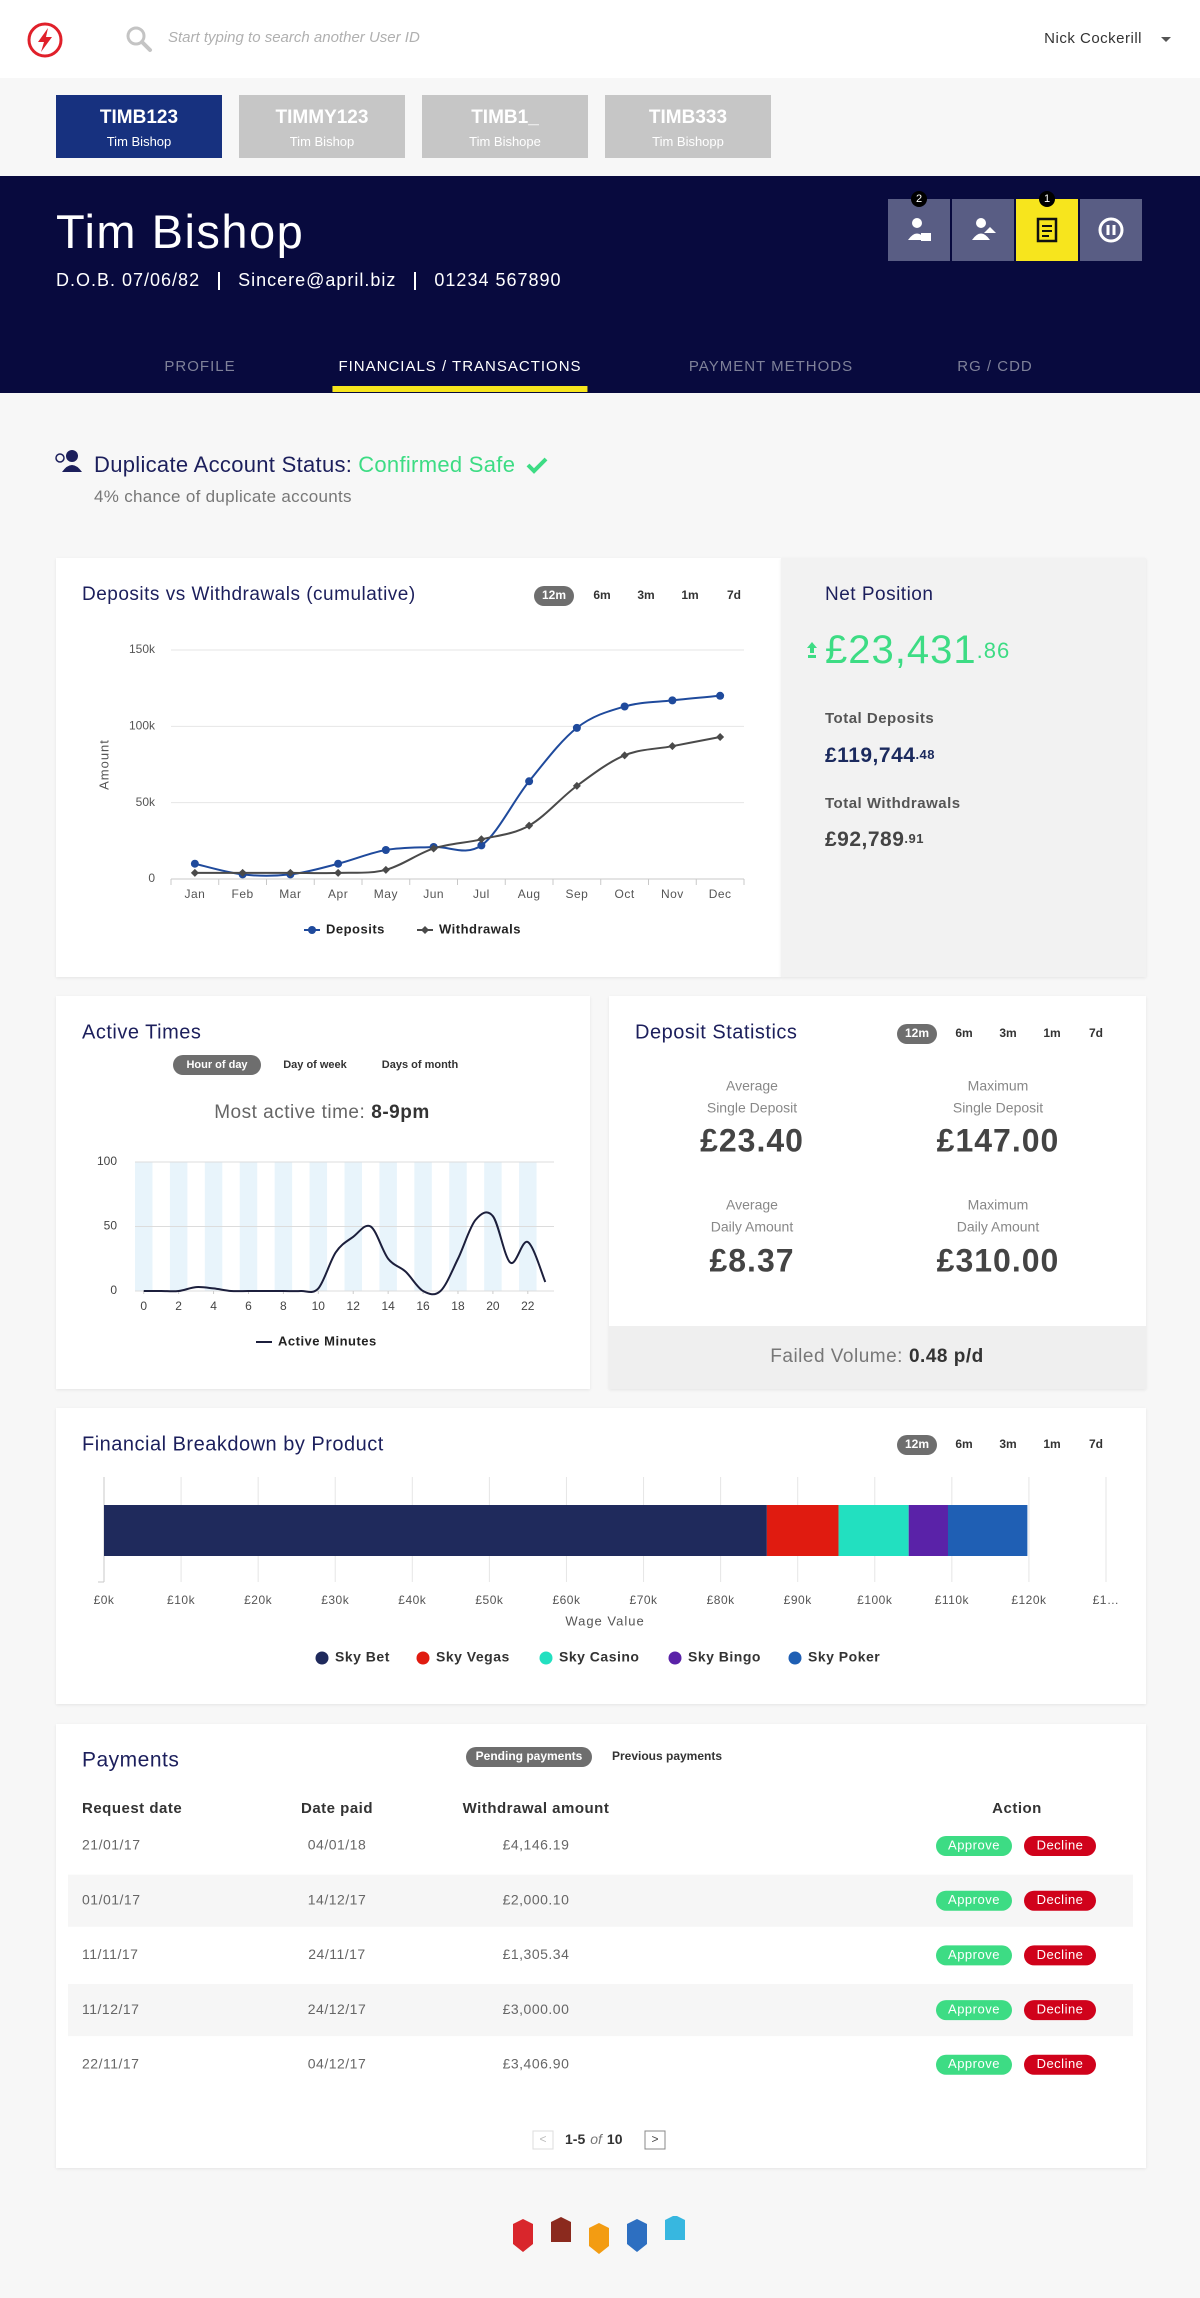 This screenshot has height=2298, width=1200. What do you see at coordinates (110, 2009) in the screenshot?
I see `payment-cell: 11/12/17` at bounding box center [110, 2009].